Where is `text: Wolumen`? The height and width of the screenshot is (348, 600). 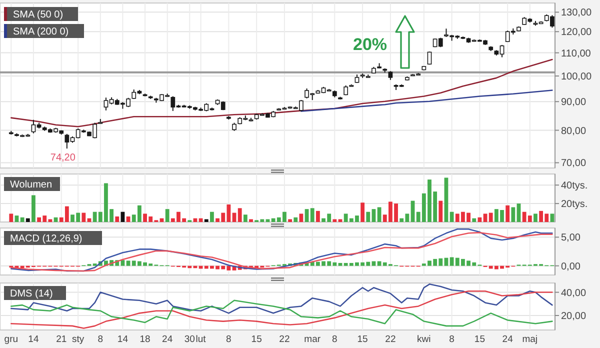
text: Wolumen is located at coordinates (31, 185).